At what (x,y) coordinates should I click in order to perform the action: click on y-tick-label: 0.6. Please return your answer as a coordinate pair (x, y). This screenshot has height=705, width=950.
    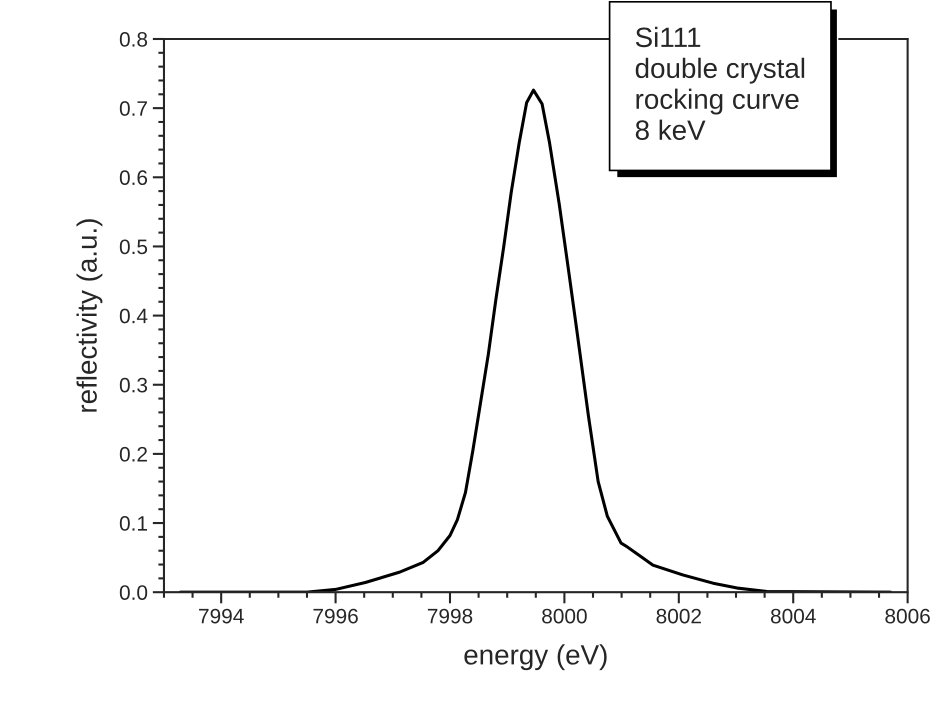
    Looking at the image, I should click on (134, 178).